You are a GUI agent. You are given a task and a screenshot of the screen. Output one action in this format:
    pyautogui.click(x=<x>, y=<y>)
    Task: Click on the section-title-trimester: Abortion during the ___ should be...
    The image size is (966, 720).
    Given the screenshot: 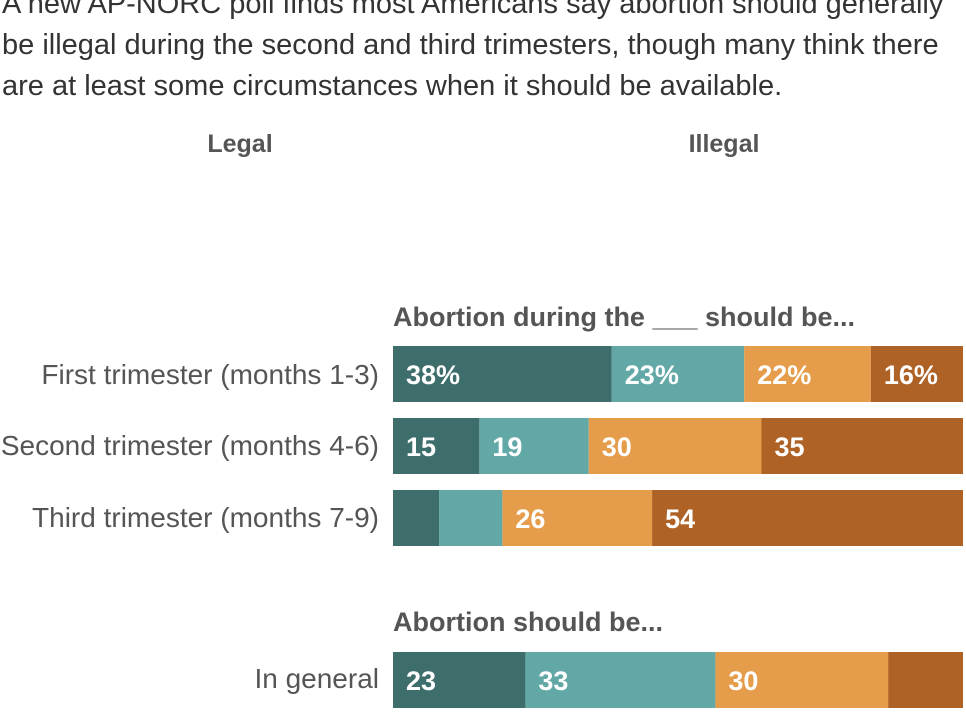 What is the action you would take?
    pyautogui.click(x=624, y=317)
    